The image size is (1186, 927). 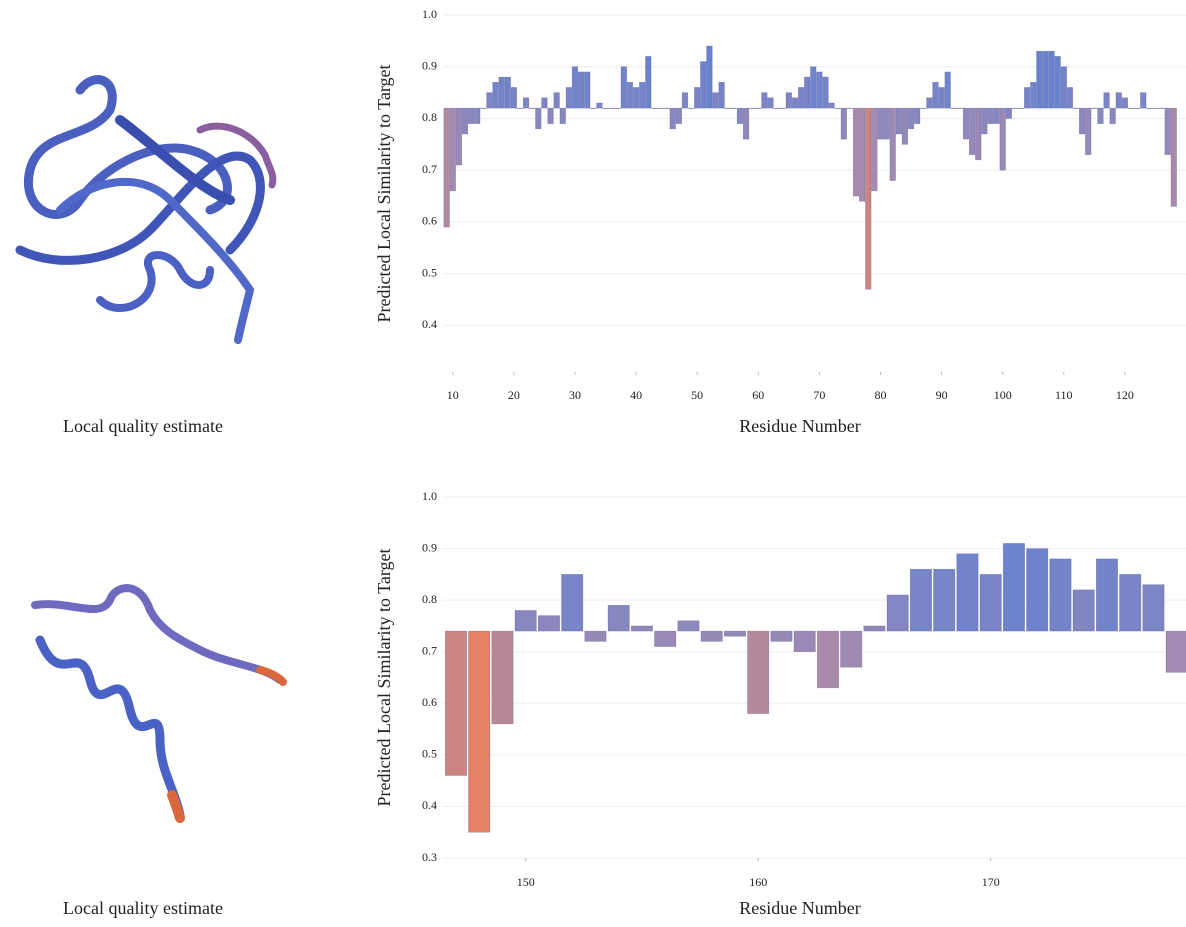 What do you see at coordinates (799, 908) in the screenshot?
I see `x-axis-title: Residue Number` at bounding box center [799, 908].